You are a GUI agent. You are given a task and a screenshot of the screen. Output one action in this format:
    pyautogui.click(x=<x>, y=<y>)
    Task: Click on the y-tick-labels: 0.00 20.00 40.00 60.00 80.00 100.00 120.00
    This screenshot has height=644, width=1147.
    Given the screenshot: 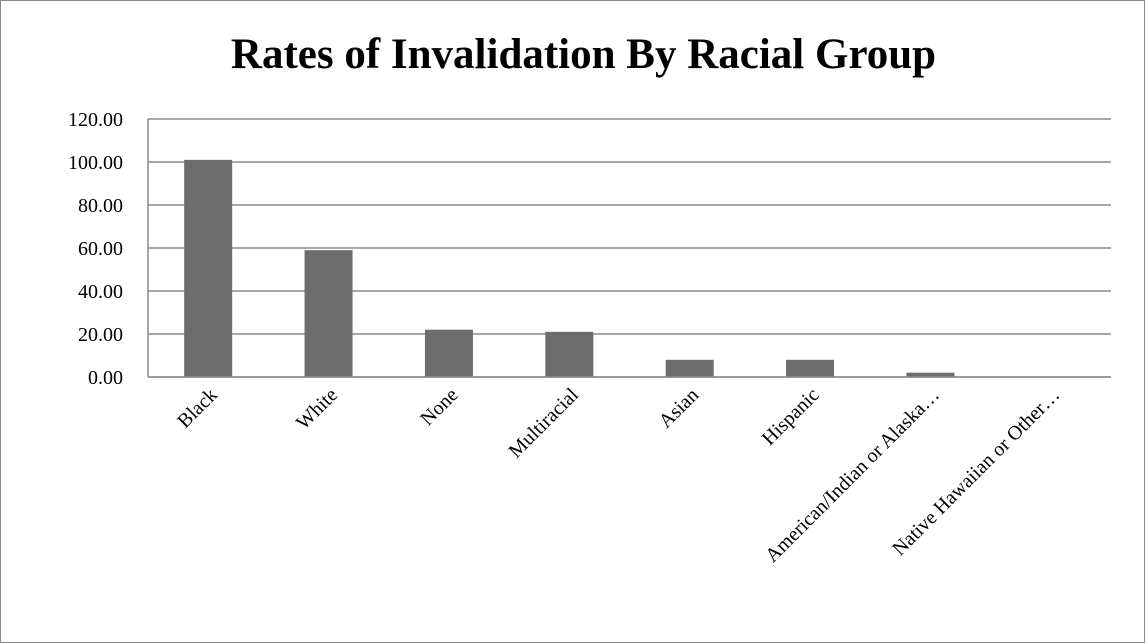 What is the action you would take?
    pyautogui.click(x=95, y=249)
    